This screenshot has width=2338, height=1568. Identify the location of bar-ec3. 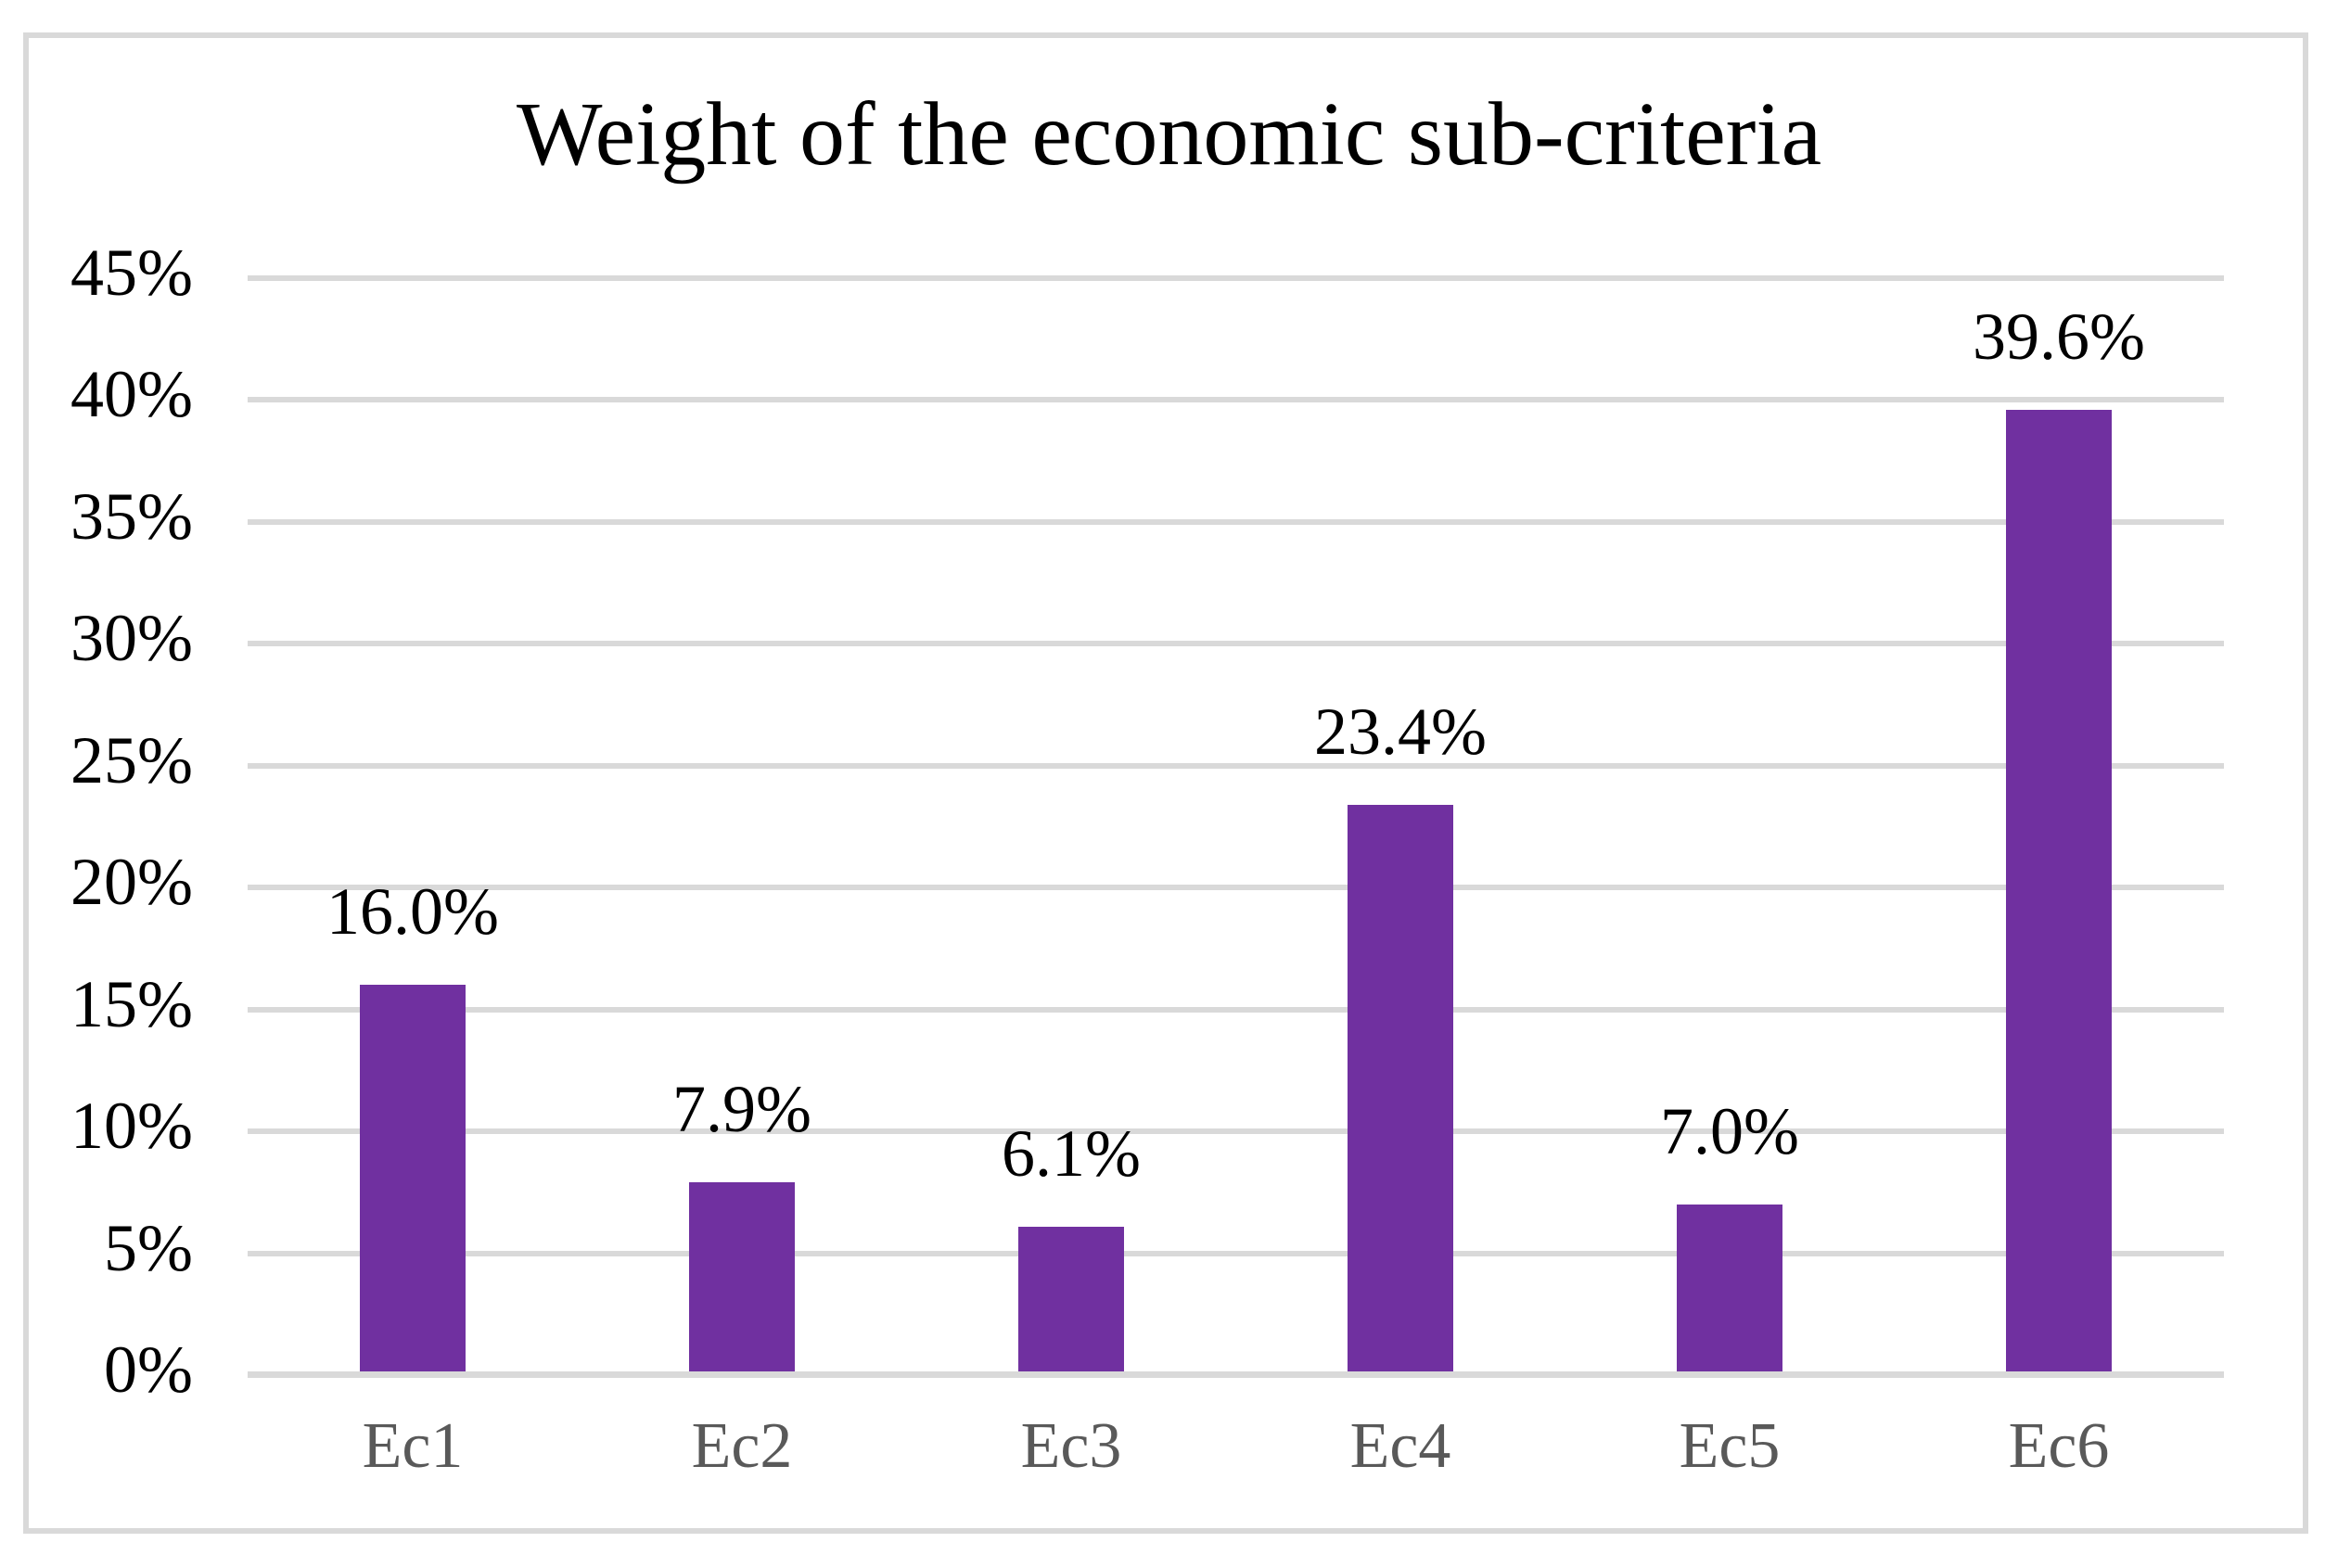
(1071, 1301).